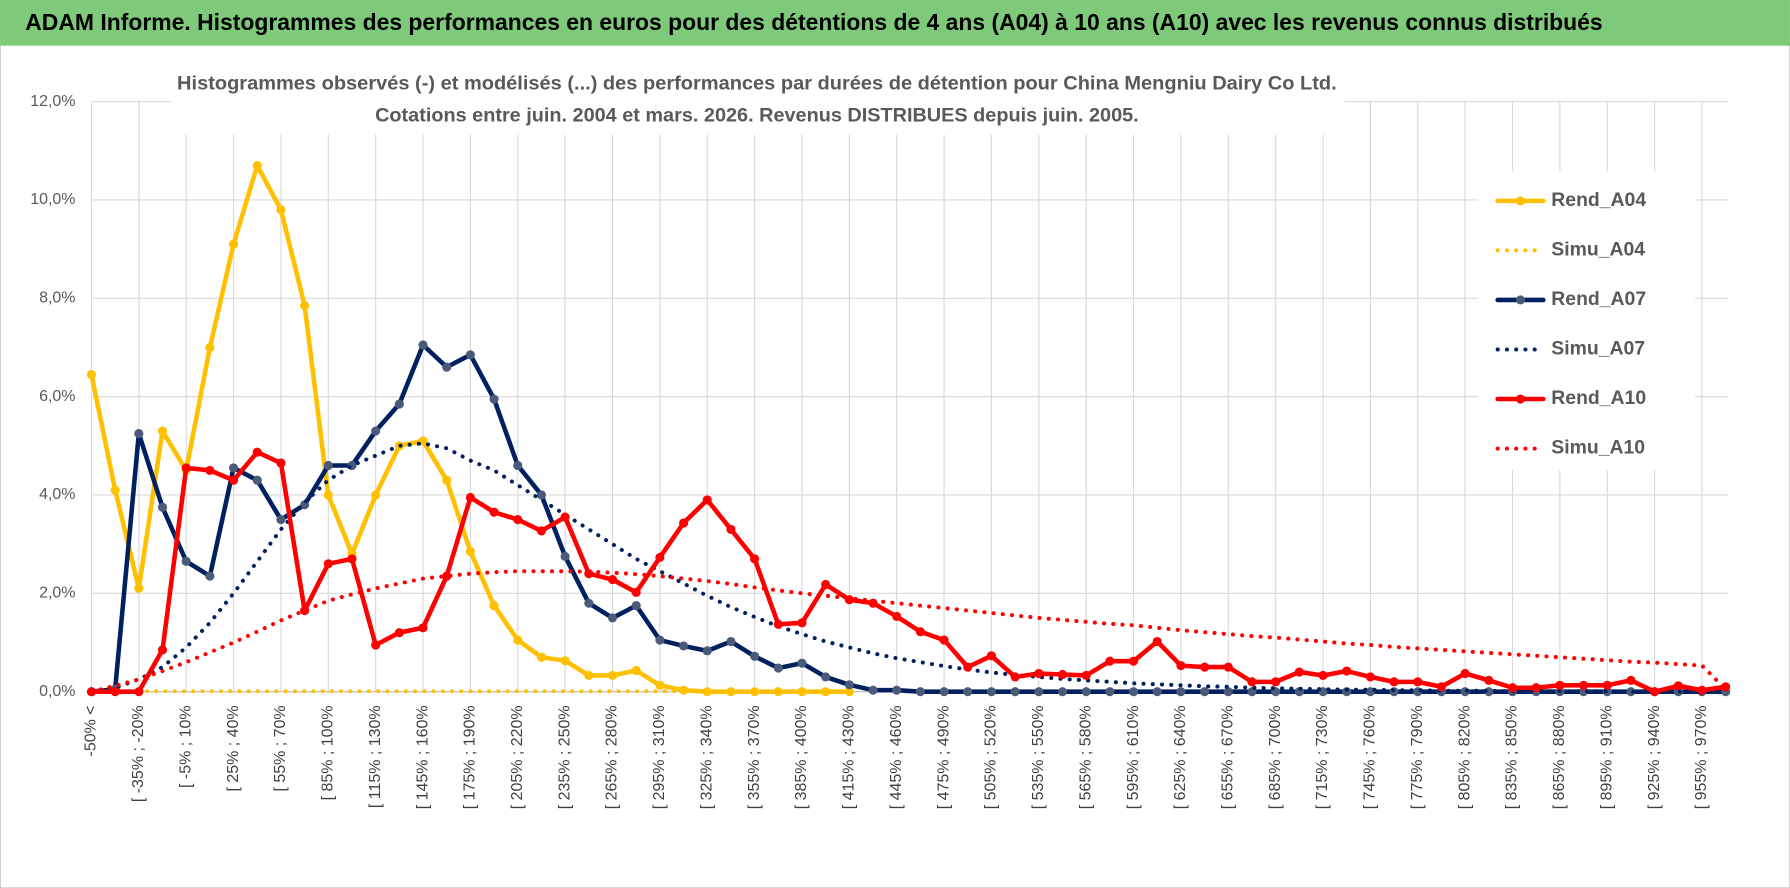 This screenshot has height=888, width=1790. Describe the element at coordinates (1598, 299) in the screenshot. I see `legend-label: Rend_A07` at that location.